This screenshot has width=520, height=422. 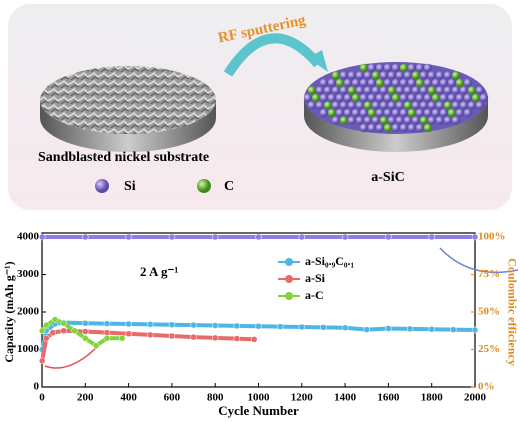 I want to click on y2-tick-label: 25%, so click(x=489, y=349).